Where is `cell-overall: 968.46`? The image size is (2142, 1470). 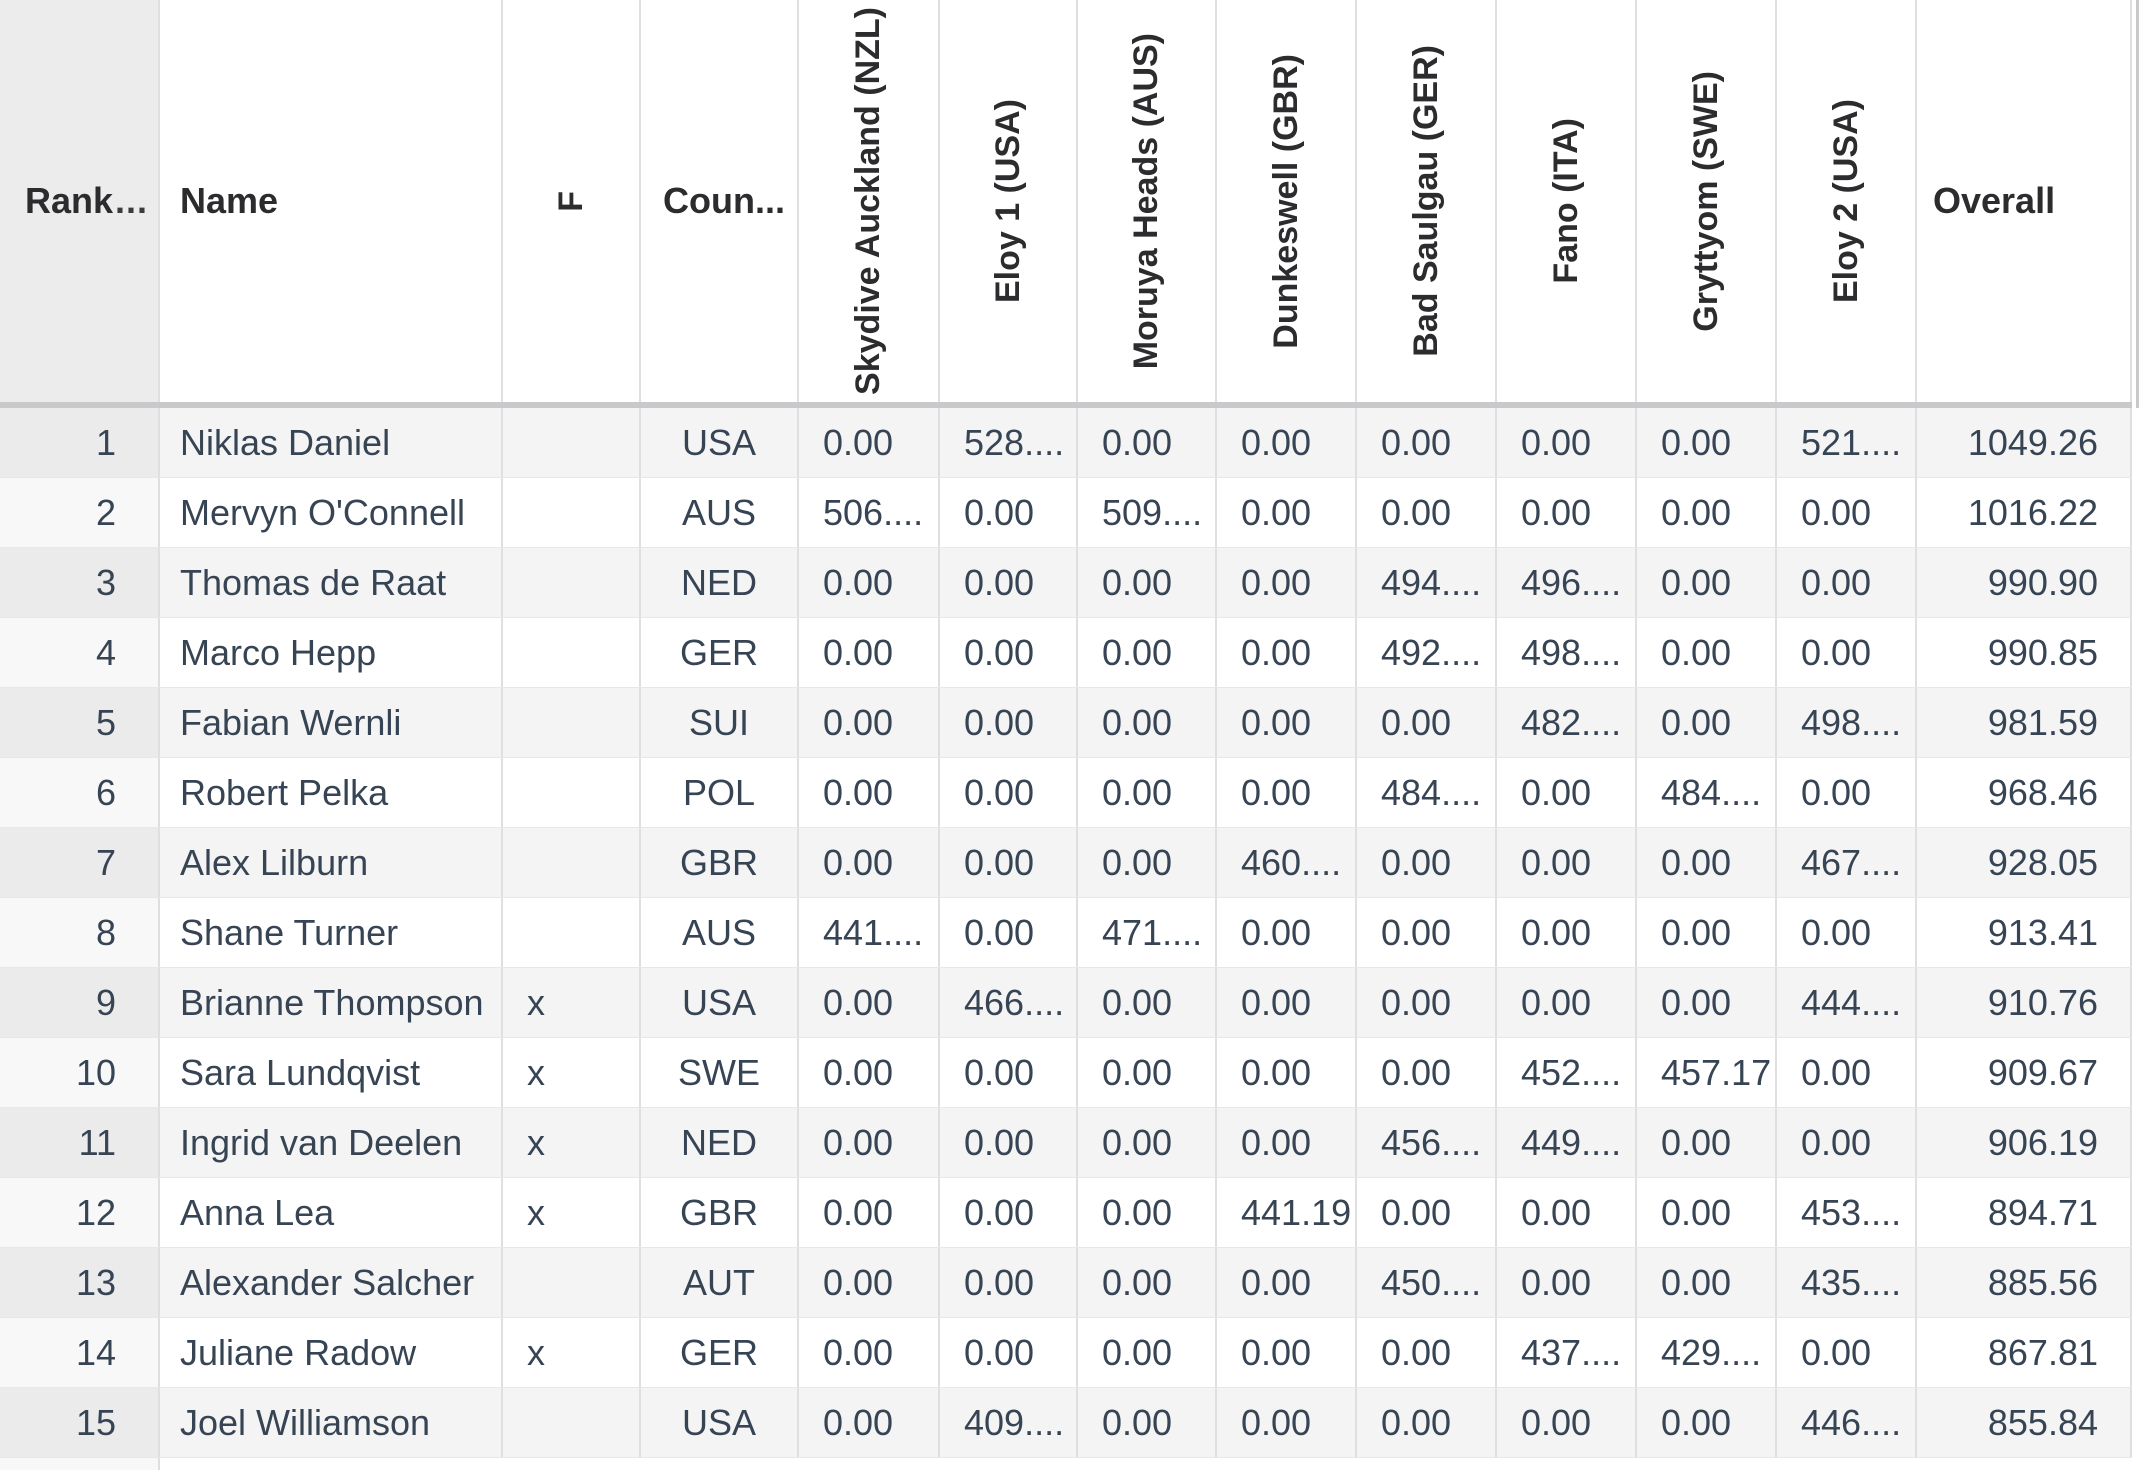 cell-overall: 968.46 is located at coordinates (2024, 792).